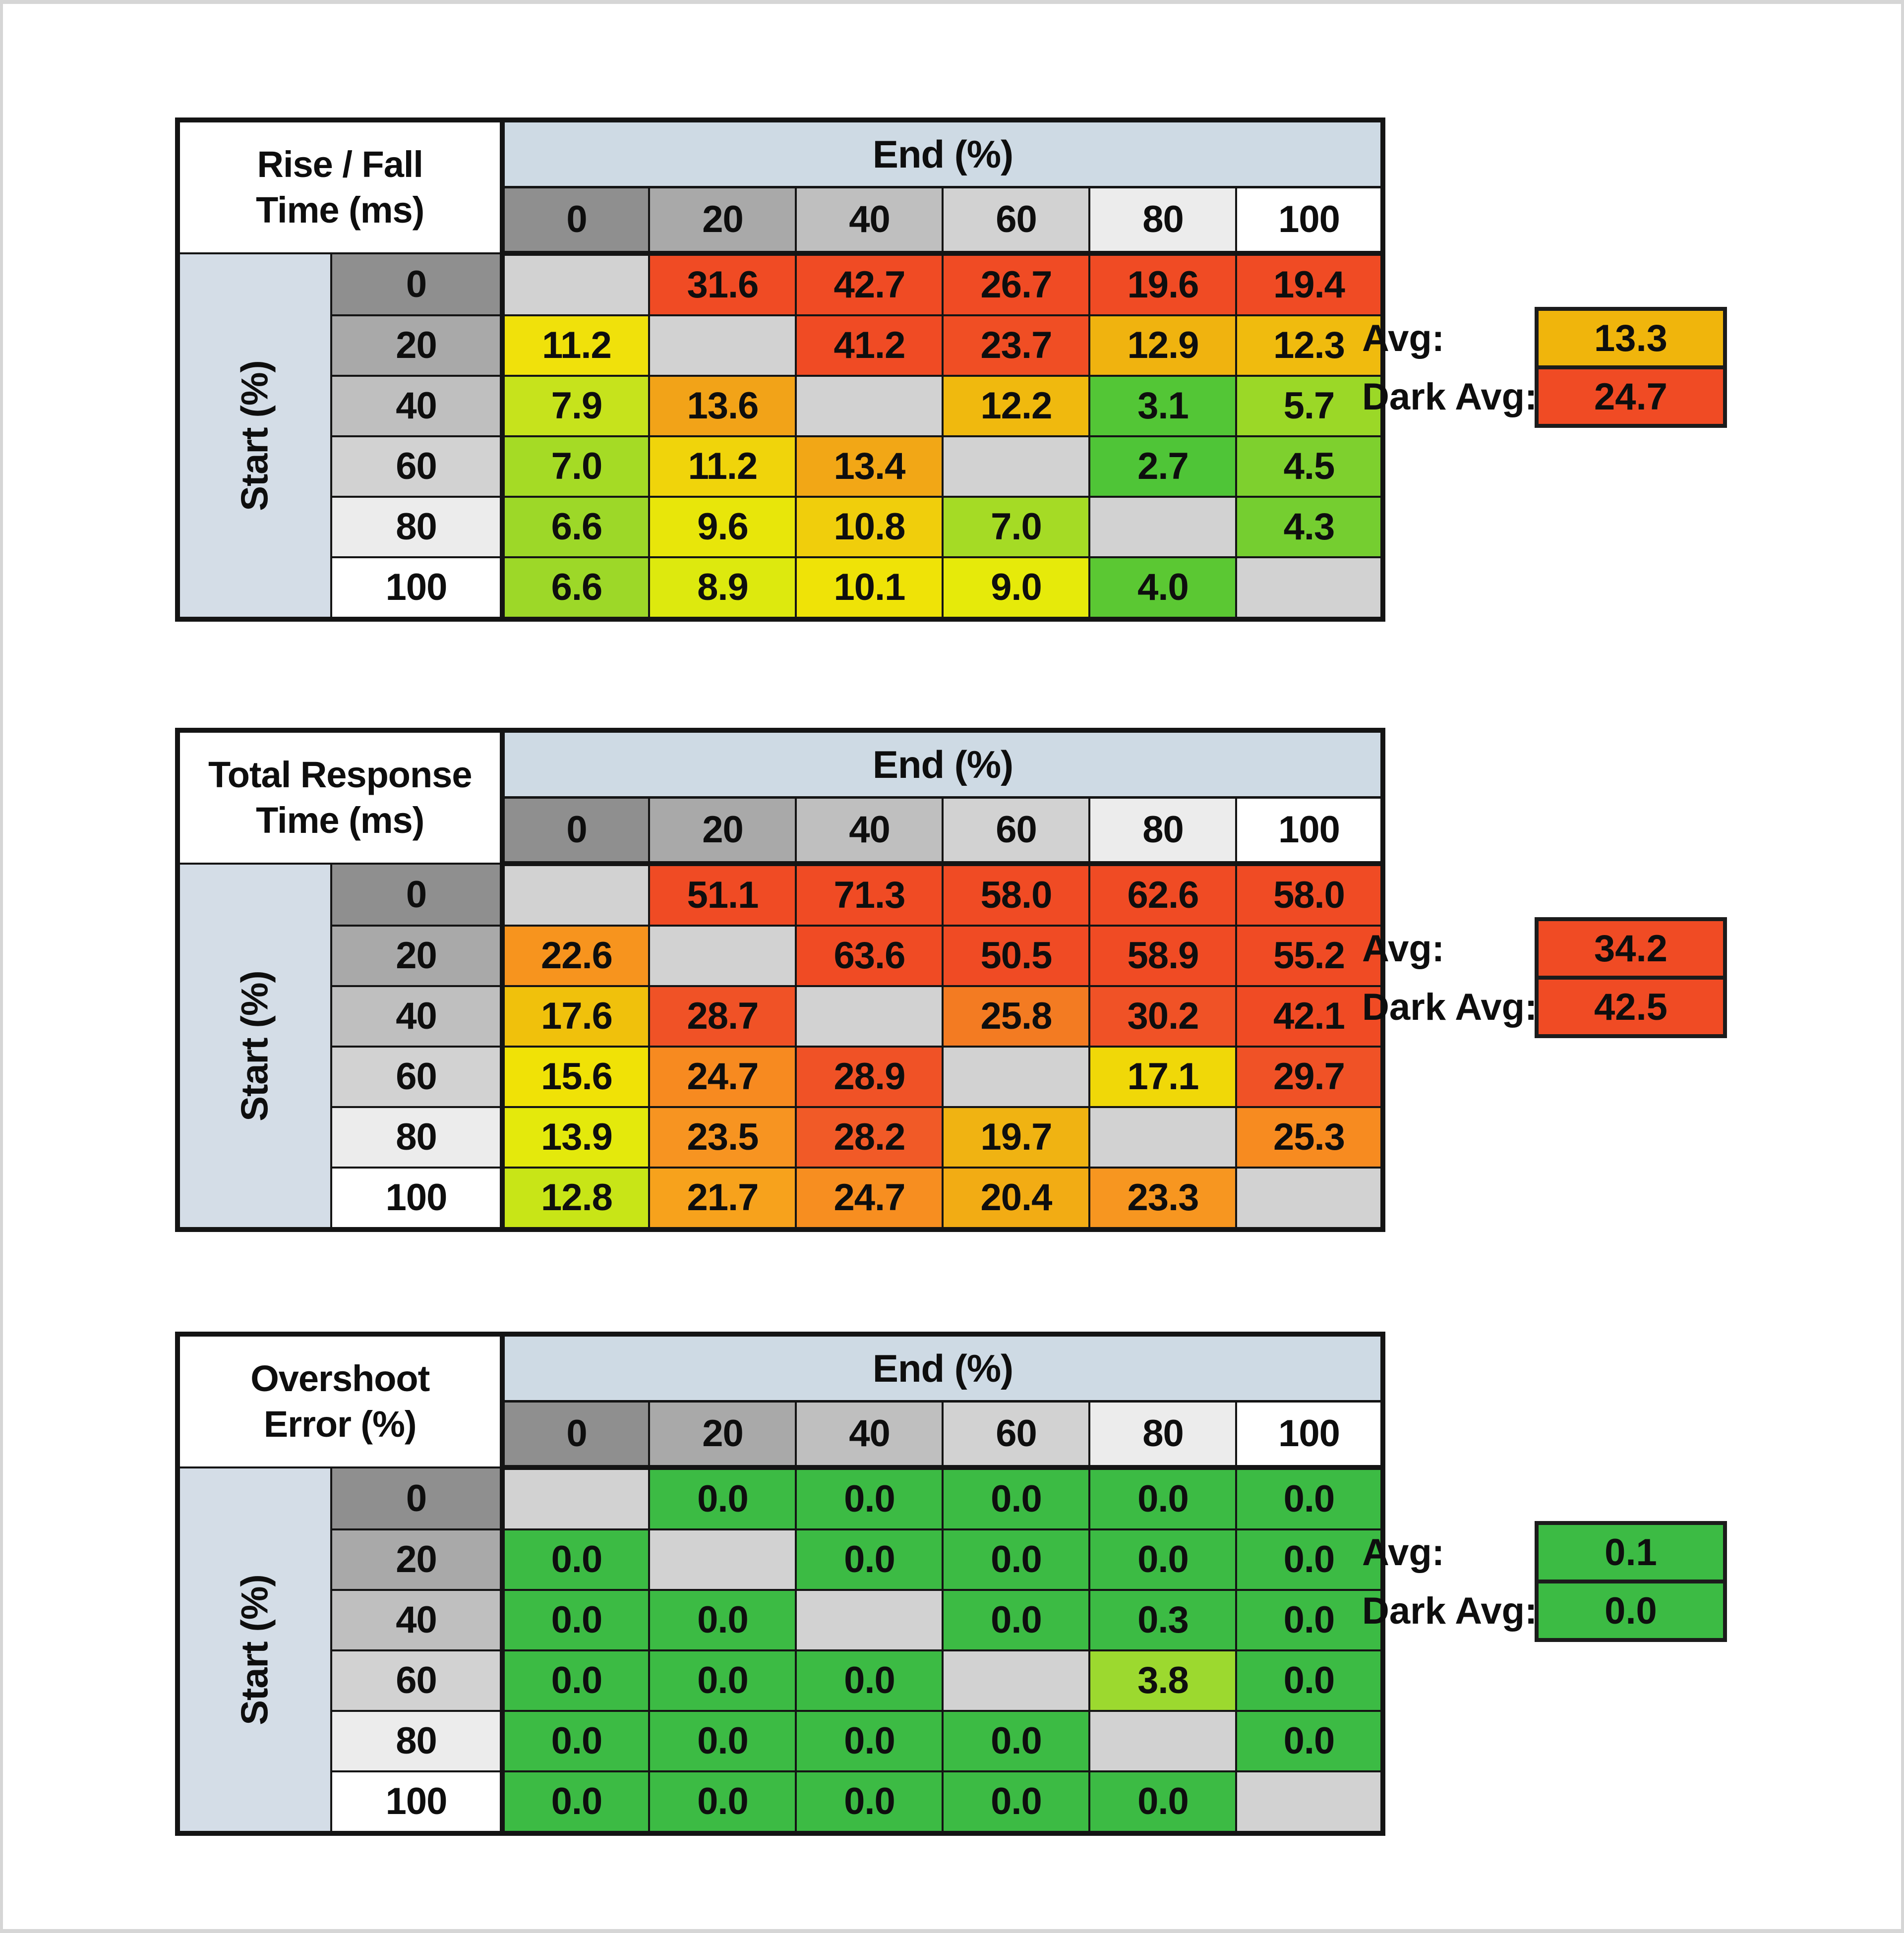 The height and width of the screenshot is (1933, 1904). Describe the element at coordinates (576, 1138) in the screenshot. I see `cell-start80-end0: 13.9` at that location.